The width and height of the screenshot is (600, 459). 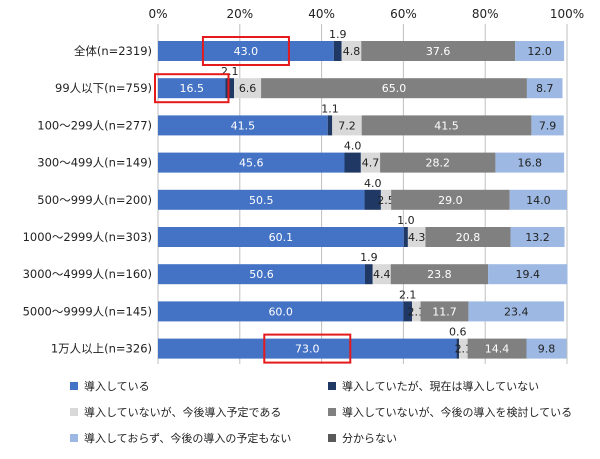 What do you see at coordinates (94, 200) in the screenshot?
I see `category-label: 500～999人(n=200)` at bounding box center [94, 200].